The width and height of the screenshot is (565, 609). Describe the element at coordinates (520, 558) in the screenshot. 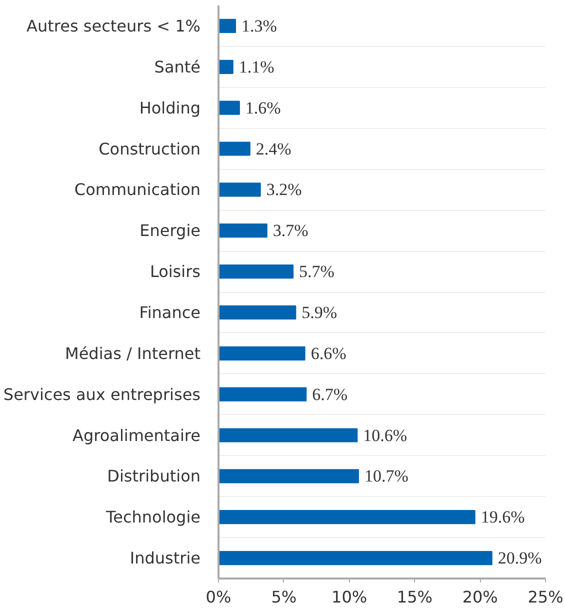

I see `data-label: 20.9%` at that location.